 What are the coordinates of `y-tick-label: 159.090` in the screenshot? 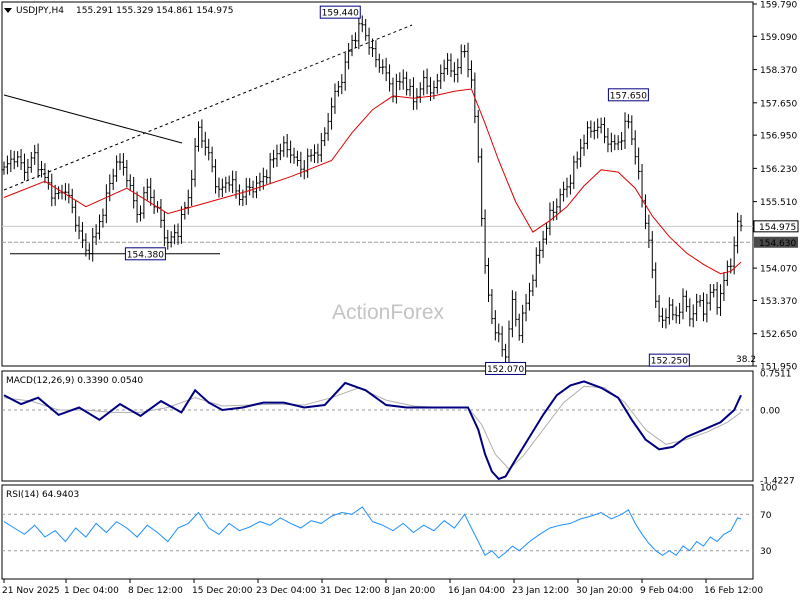 It's located at (778, 38).